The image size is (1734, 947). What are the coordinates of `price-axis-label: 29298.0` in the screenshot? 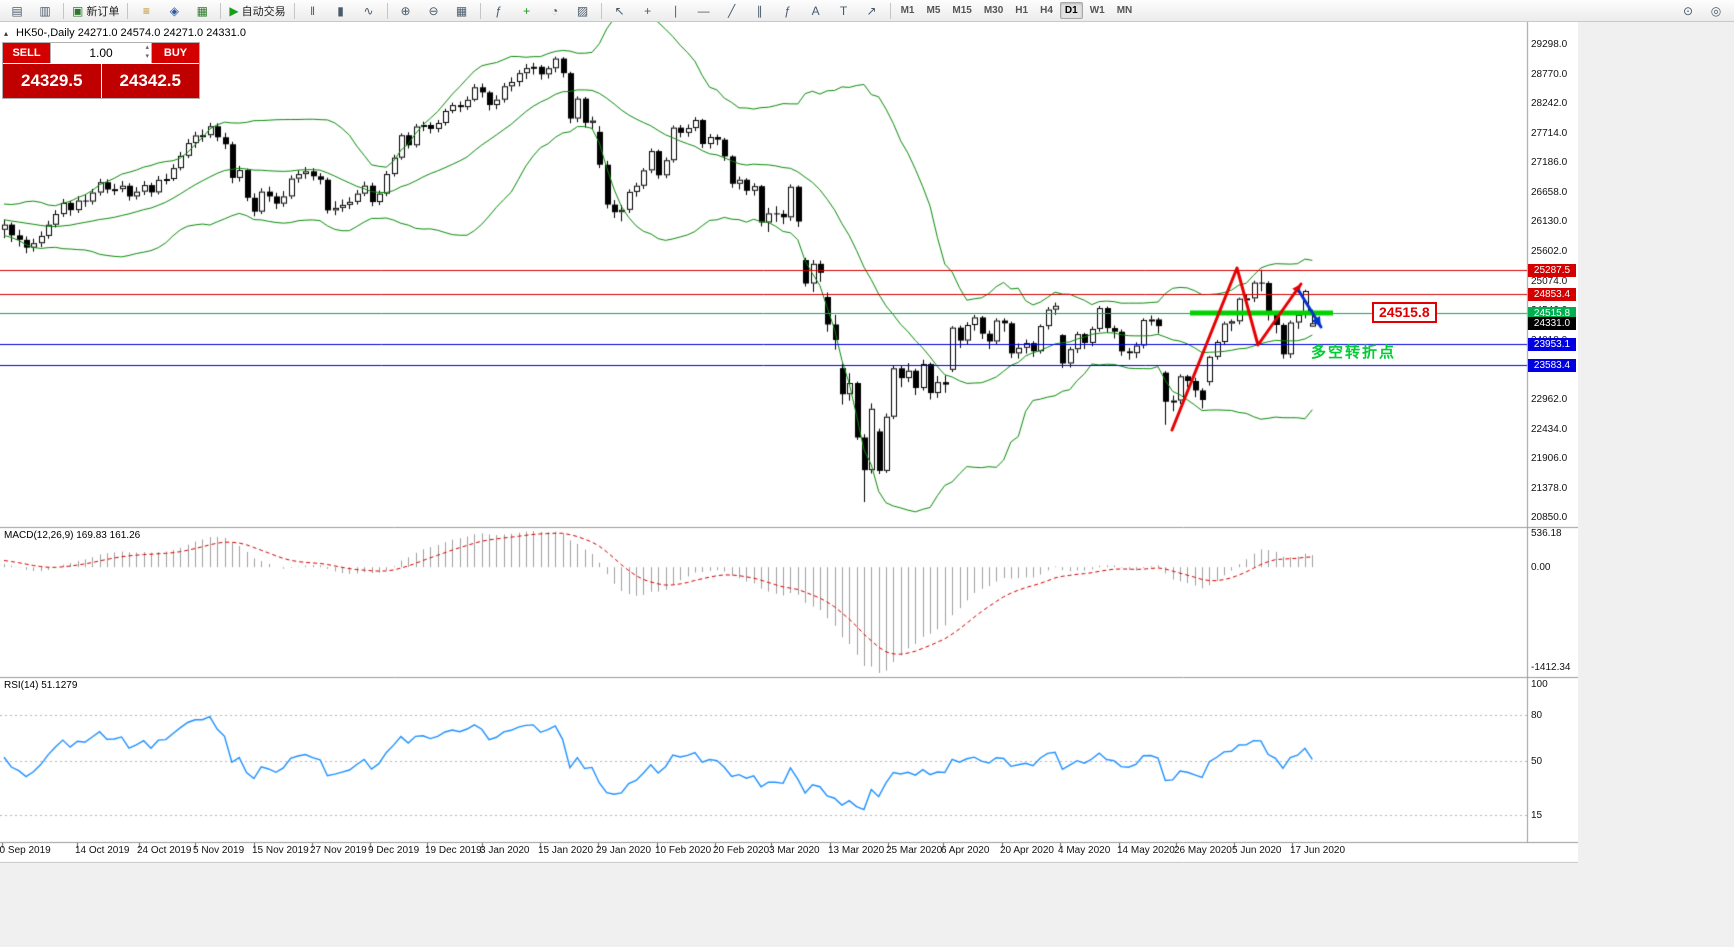 It's located at (1549, 44).